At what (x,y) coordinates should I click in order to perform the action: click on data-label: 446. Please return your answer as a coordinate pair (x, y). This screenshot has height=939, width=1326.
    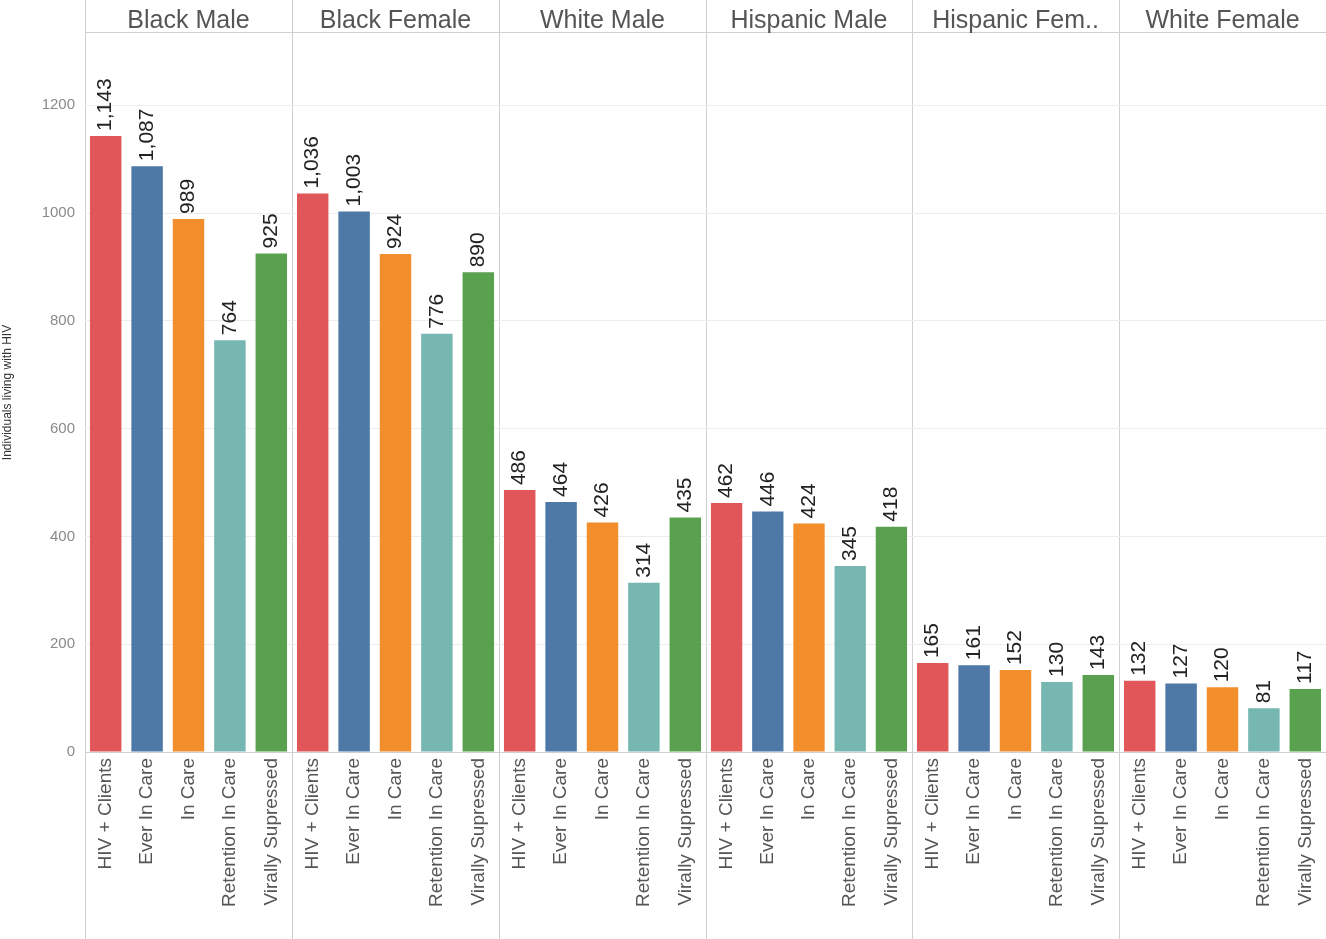
    Looking at the image, I should click on (766, 489).